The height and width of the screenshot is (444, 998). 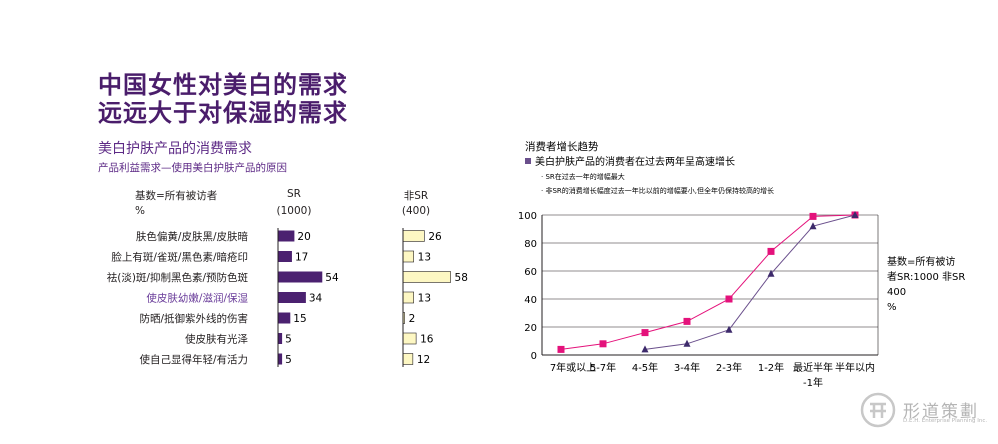 I want to click on y-tick-label: 80, so click(x=530, y=244).